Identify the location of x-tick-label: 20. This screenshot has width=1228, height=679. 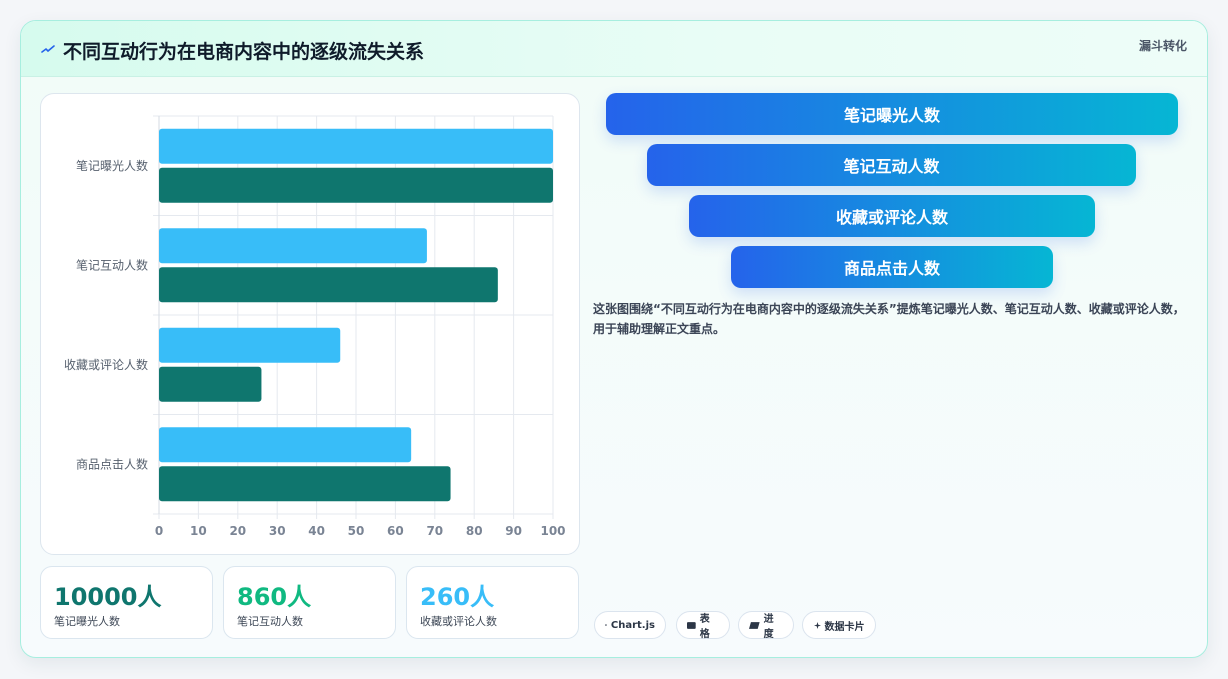
(237, 531).